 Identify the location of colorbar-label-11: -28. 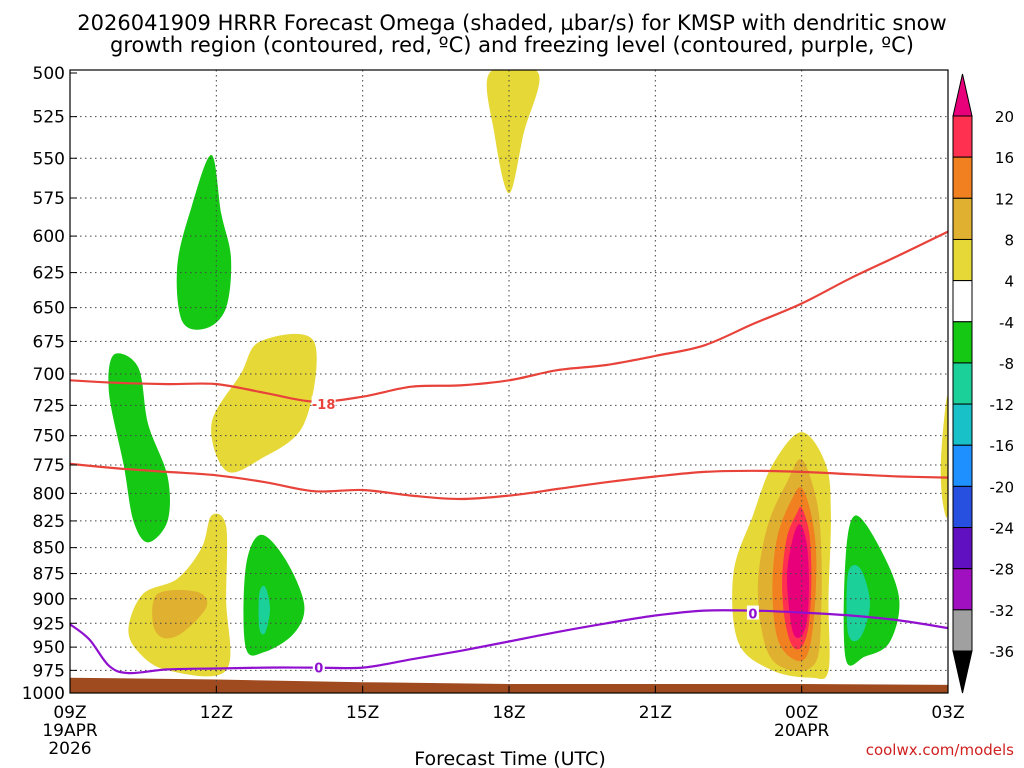
(1002, 570).